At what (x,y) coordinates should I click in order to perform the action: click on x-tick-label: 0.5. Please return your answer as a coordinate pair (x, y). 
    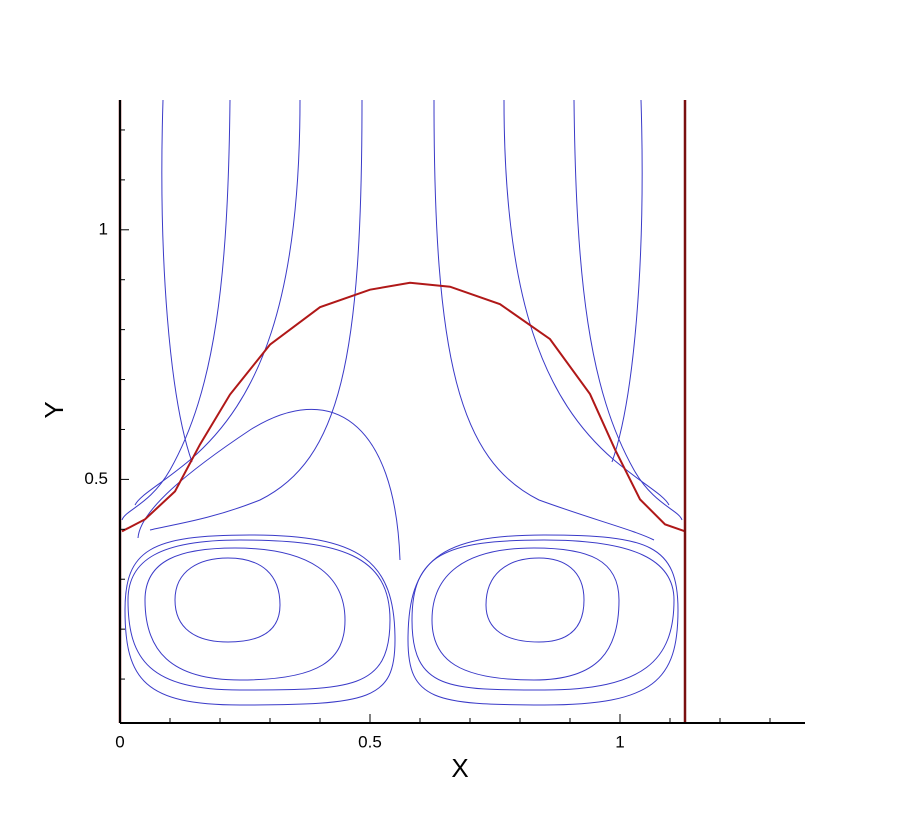
    Looking at the image, I should click on (370, 741).